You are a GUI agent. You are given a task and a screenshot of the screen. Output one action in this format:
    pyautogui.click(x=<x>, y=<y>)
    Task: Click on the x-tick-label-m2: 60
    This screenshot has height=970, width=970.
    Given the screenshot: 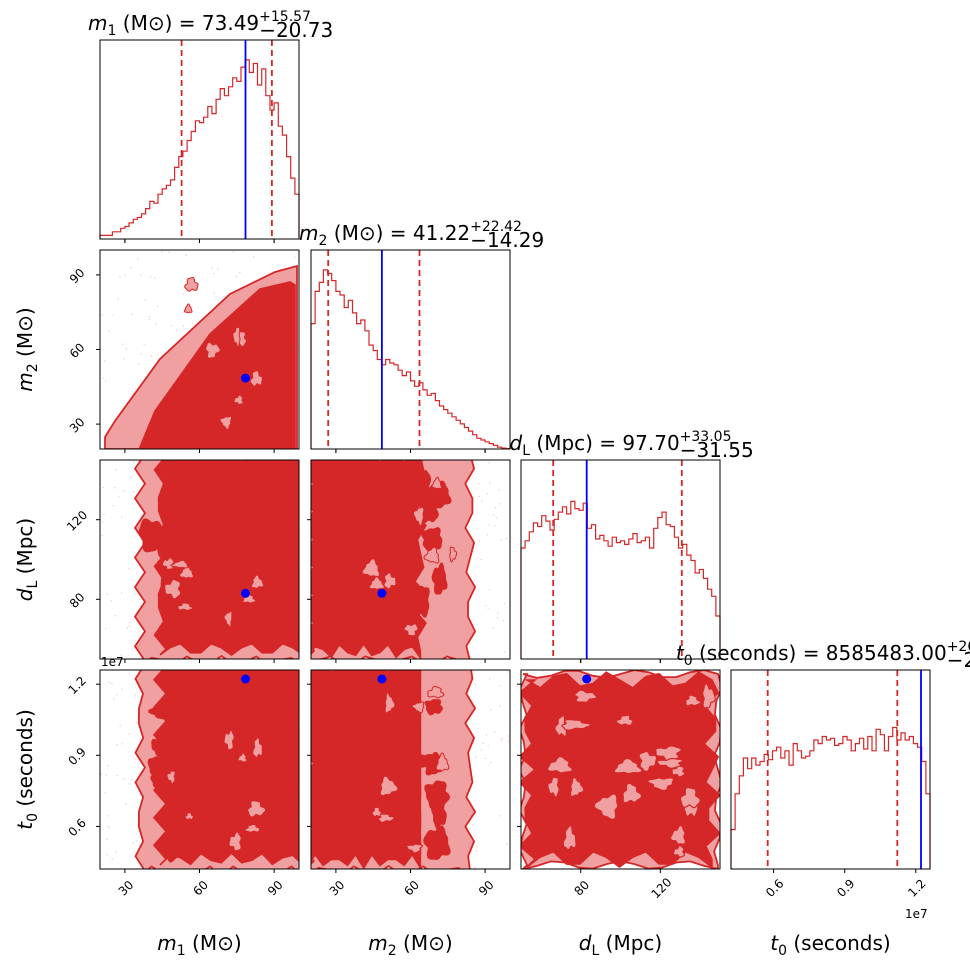 What is the action you would take?
    pyautogui.click(x=411, y=888)
    